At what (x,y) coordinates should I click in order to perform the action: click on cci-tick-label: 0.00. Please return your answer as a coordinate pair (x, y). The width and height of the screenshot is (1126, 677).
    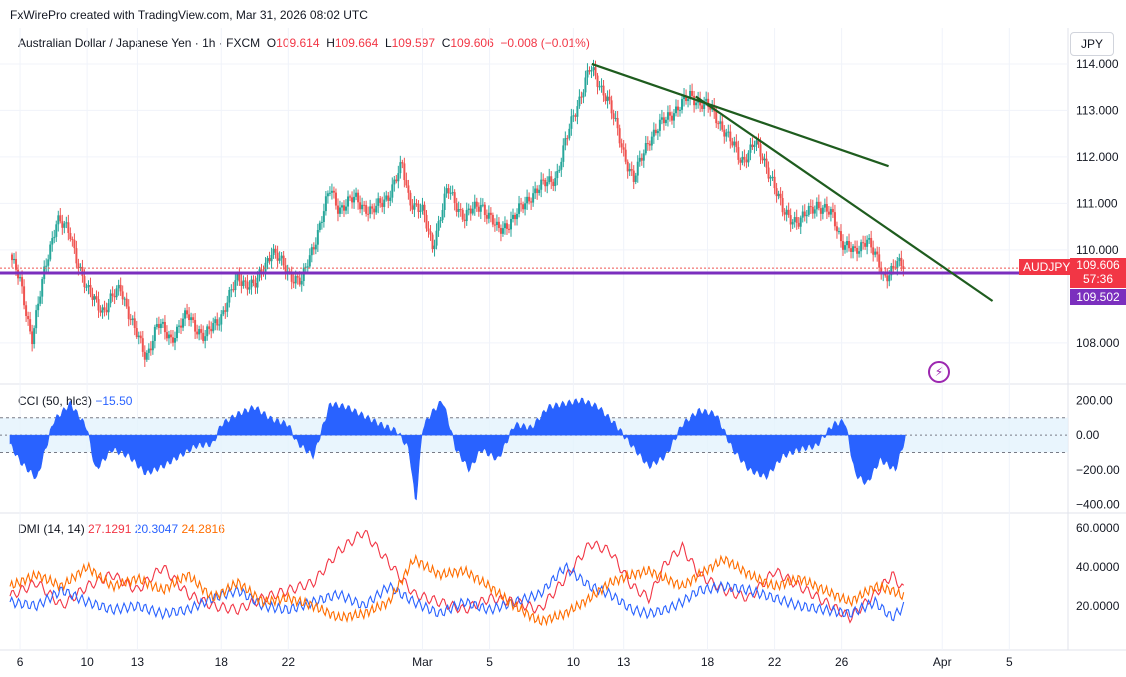
    Looking at the image, I should click on (1088, 435).